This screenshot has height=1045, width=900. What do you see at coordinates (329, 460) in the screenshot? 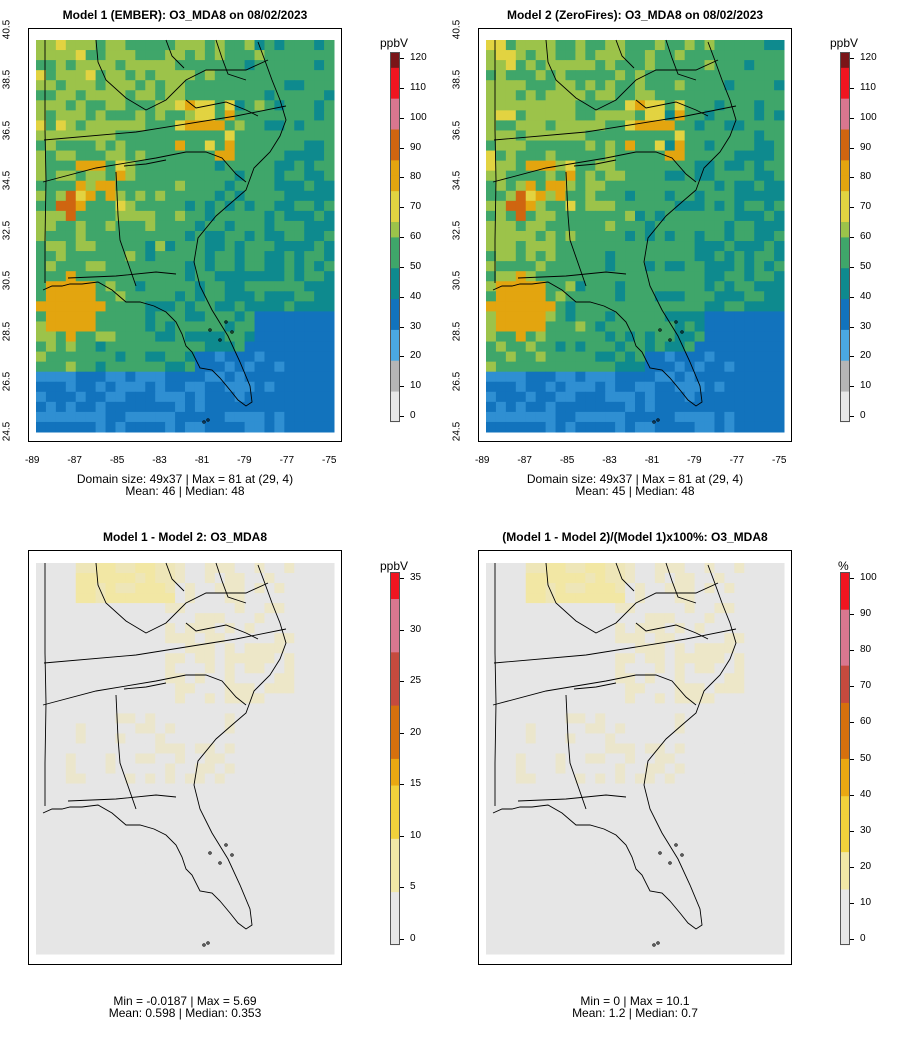
I see `longitude-tick-label: -75` at bounding box center [329, 460].